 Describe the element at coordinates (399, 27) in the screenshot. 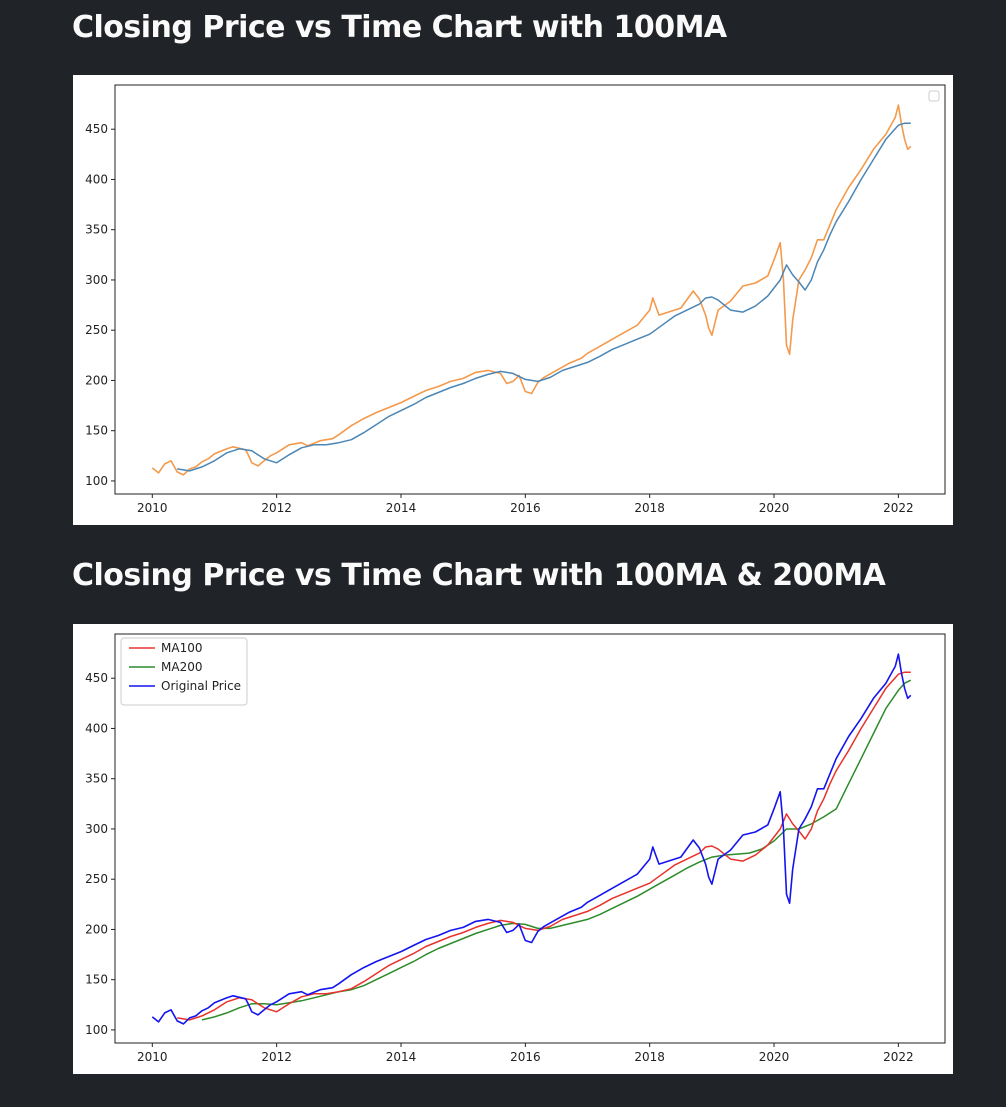

I see `chart-1-title: Closing Price vs Time Chart with 100MA` at that location.